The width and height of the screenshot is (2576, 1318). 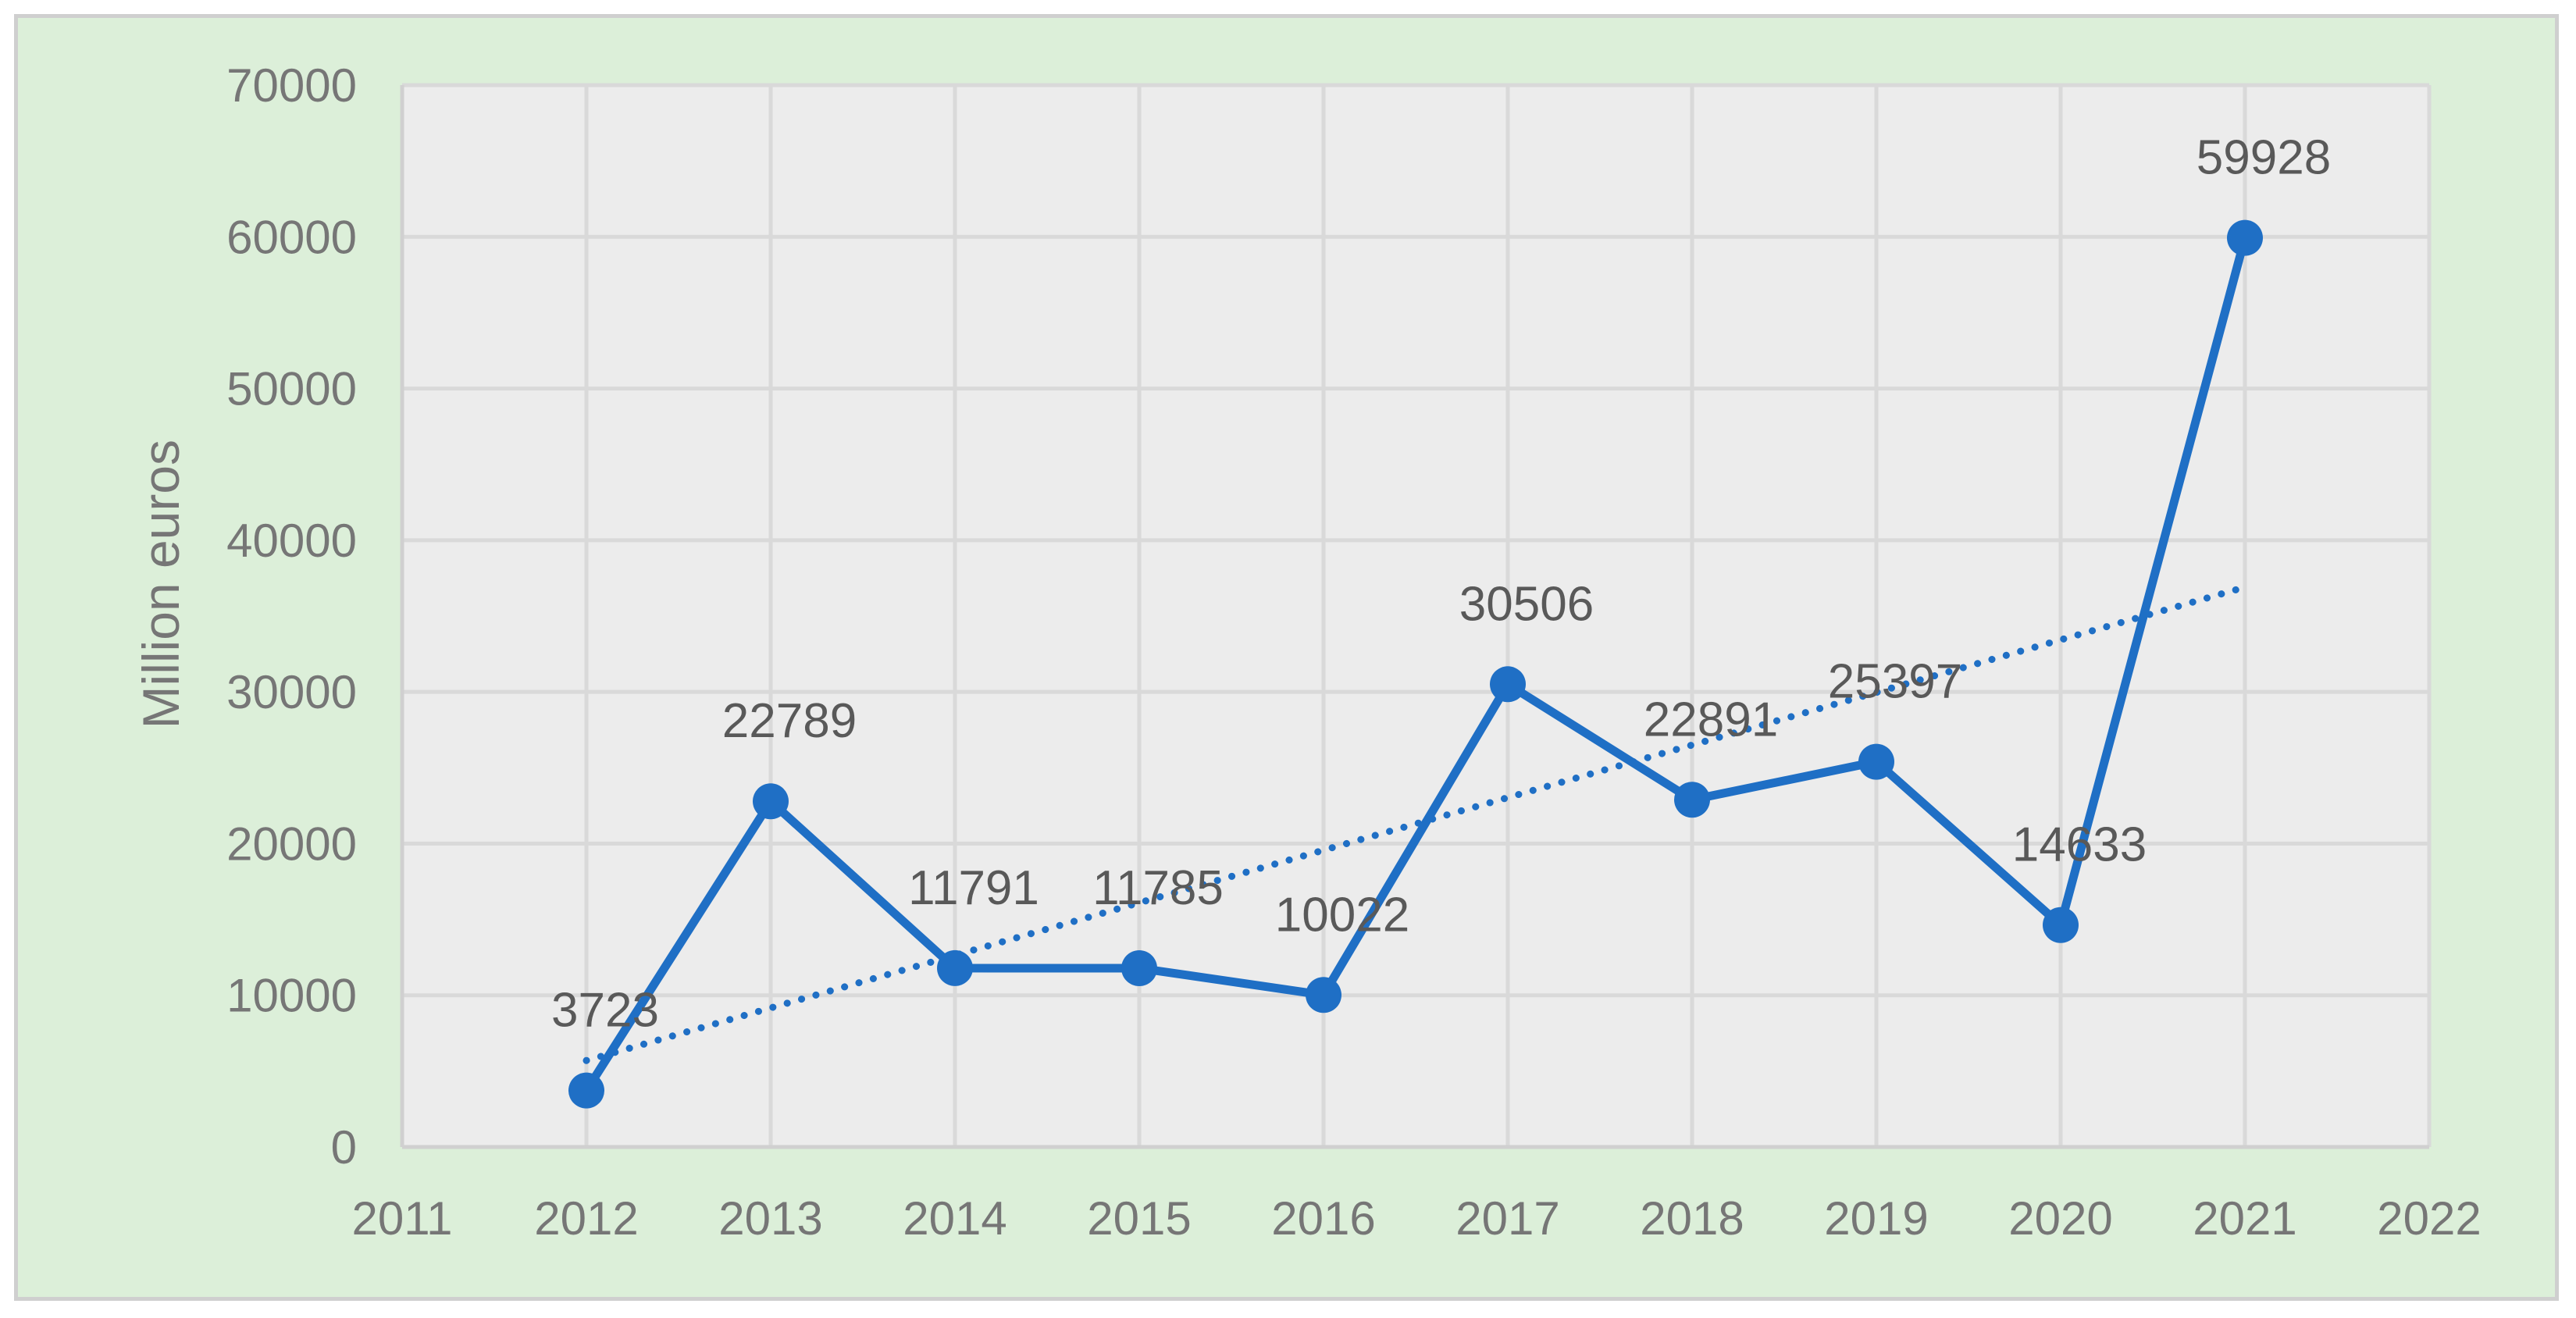 What do you see at coordinates (1508, 684) in the screenshot?
I see `data-point-2017` at bounding box center [1508, 684].